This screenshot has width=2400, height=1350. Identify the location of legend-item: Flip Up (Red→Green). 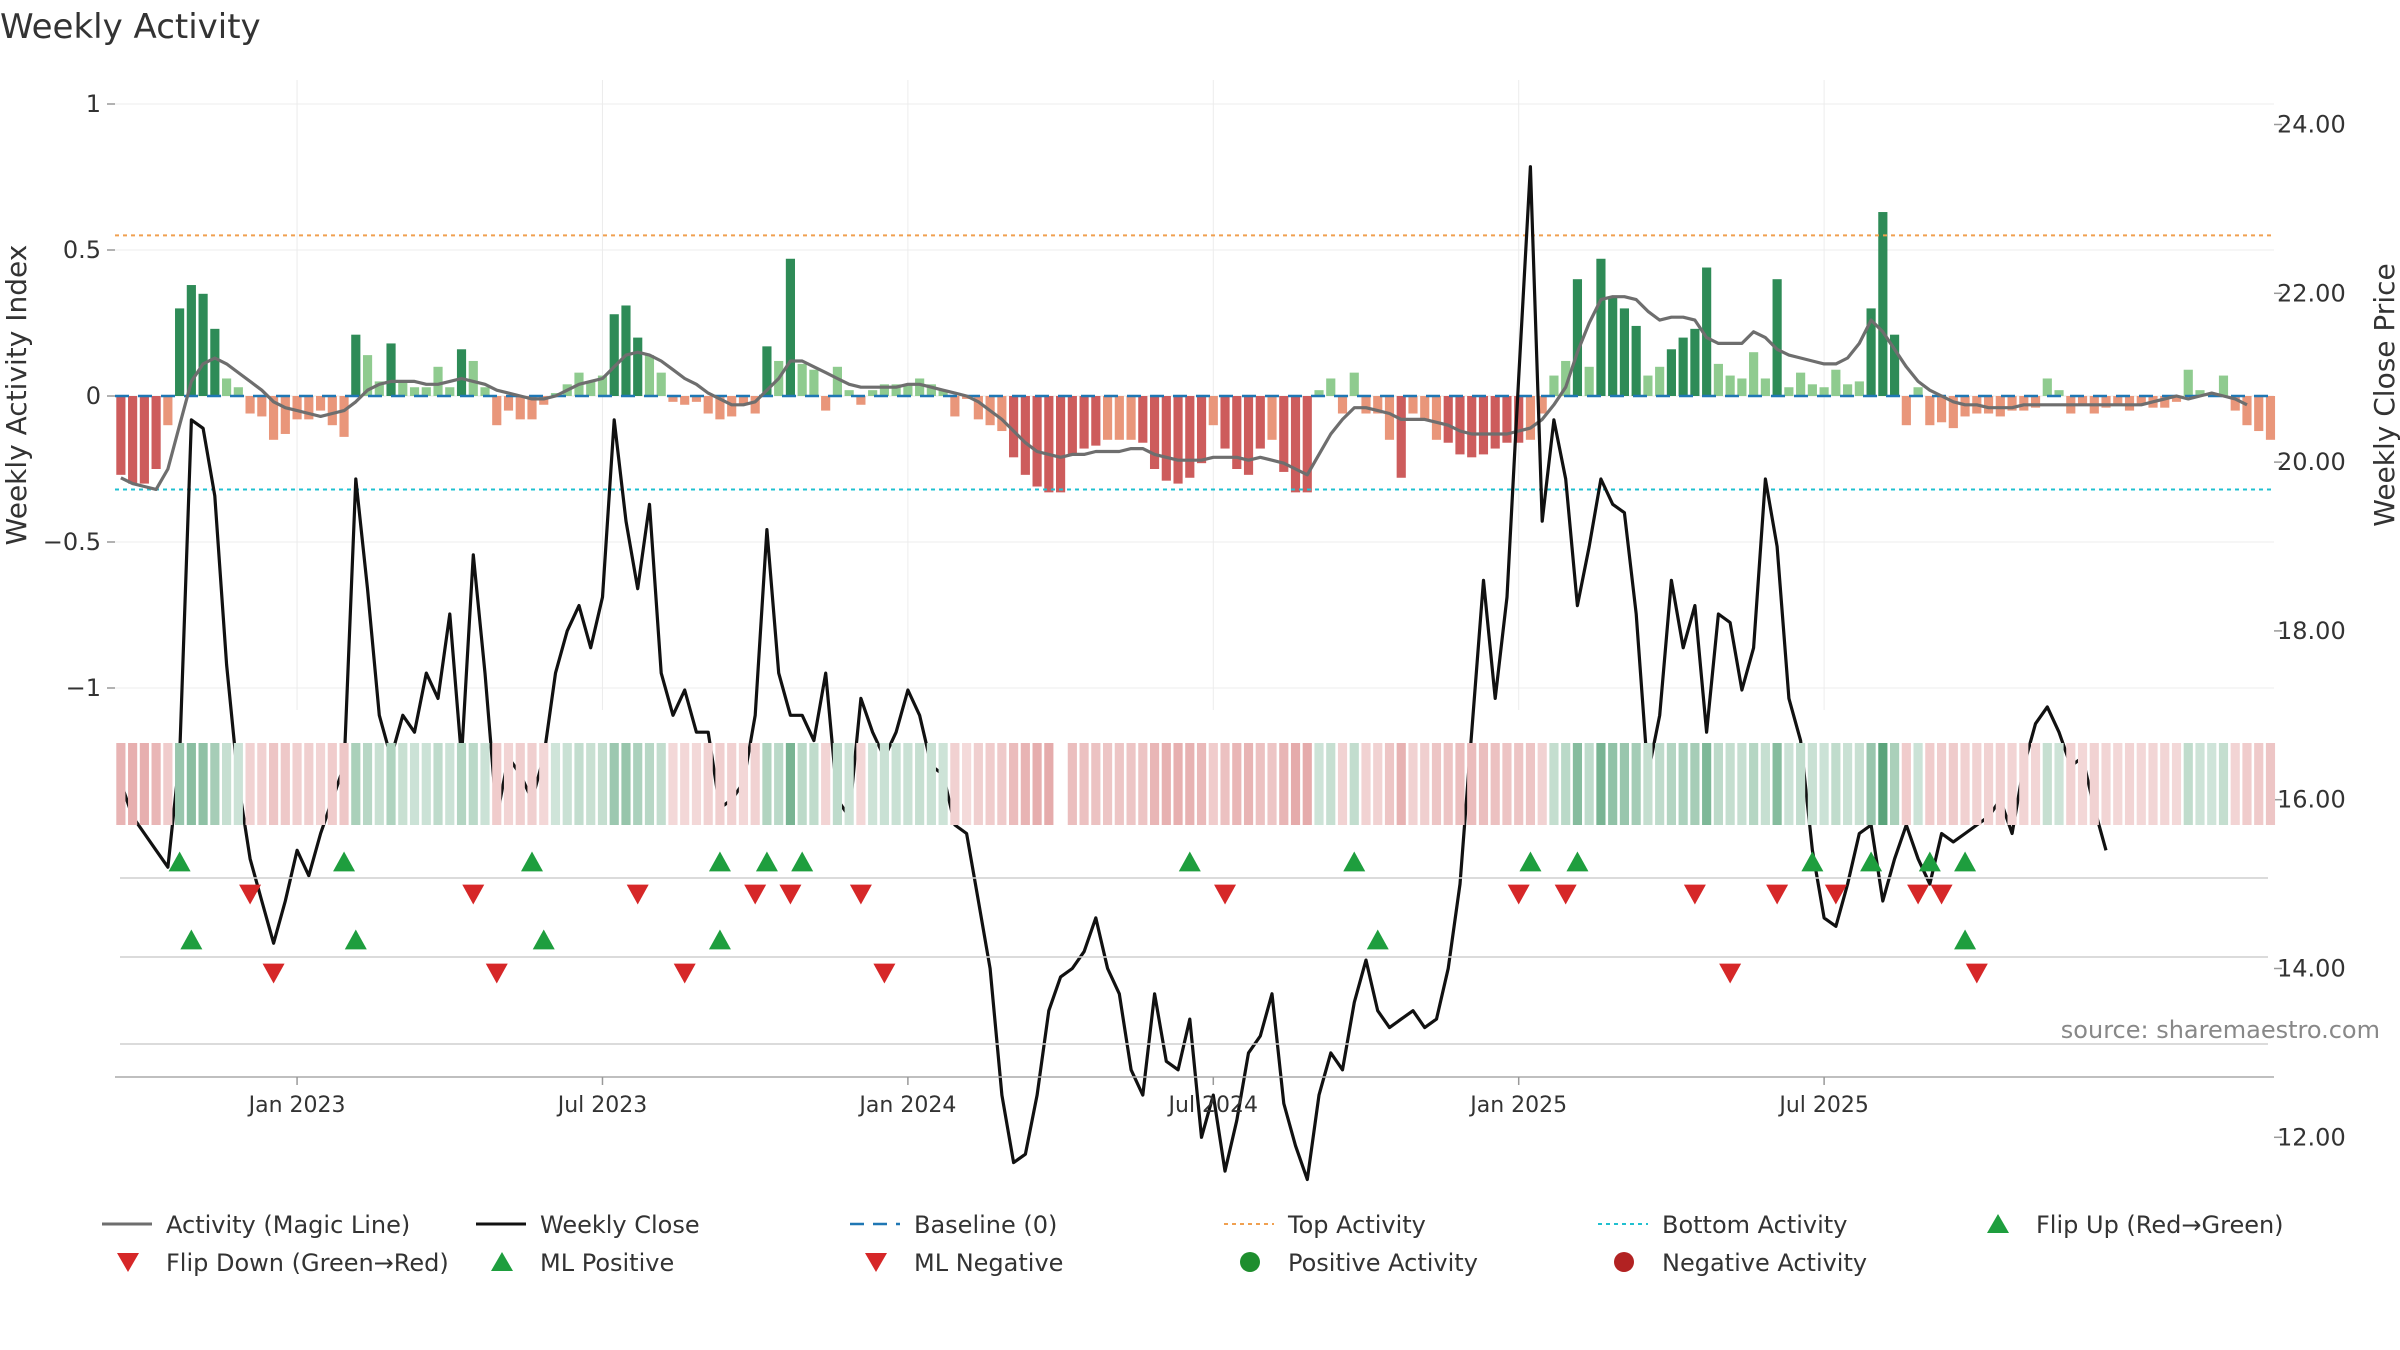
(2135, 1225).